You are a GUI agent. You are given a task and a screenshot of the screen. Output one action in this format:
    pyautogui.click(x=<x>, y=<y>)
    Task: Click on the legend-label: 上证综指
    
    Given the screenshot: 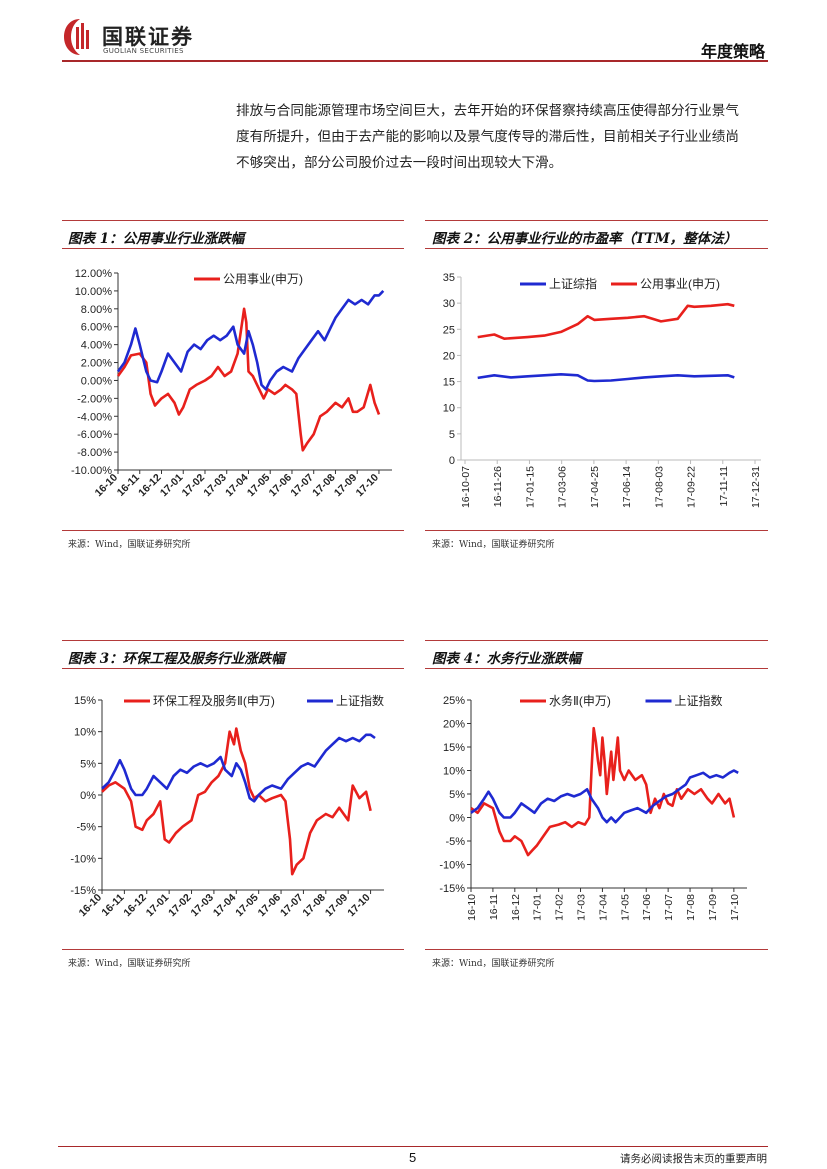 What is the action you would take?
    pyautogui.click(x=573, y=283)
    